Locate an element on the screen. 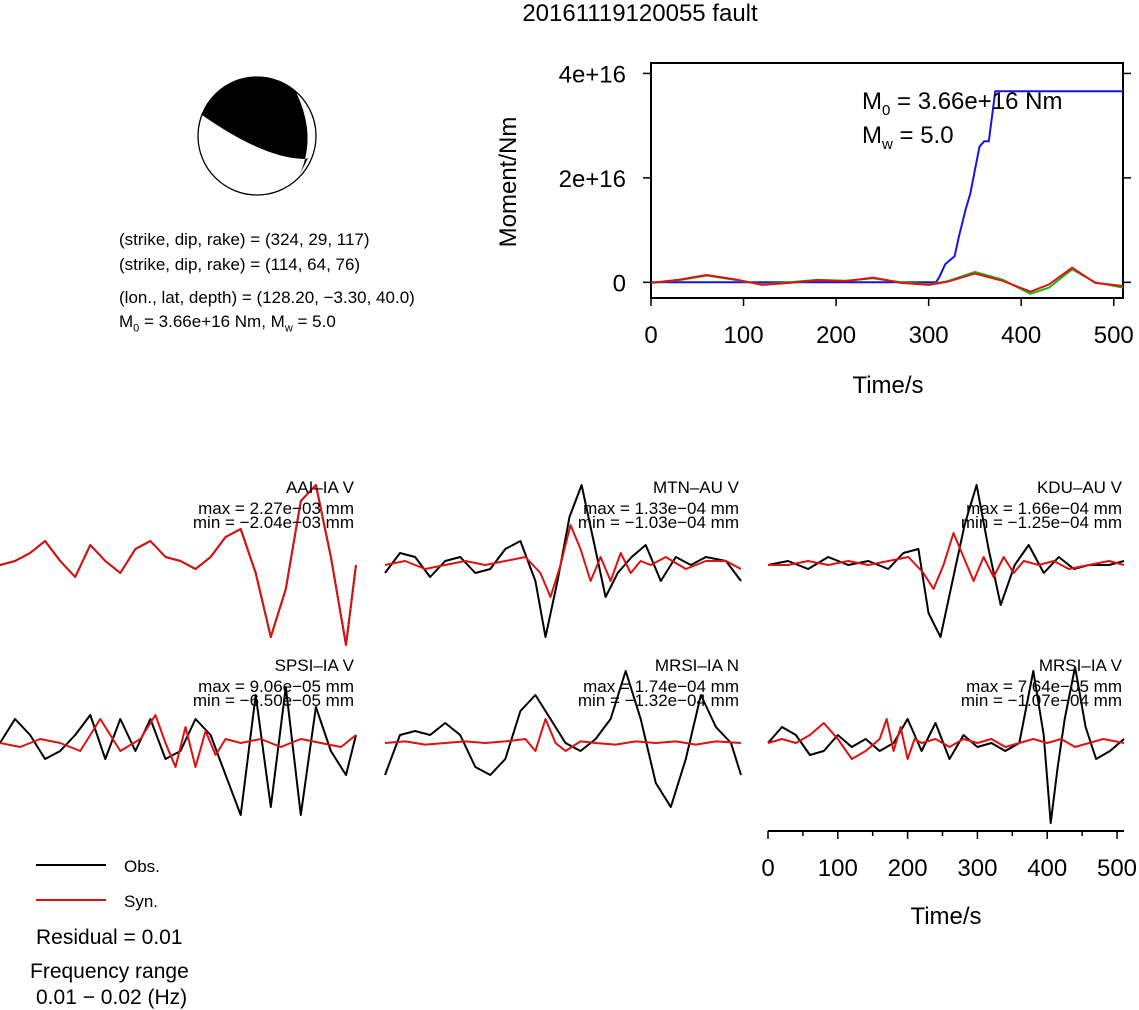 The height and width of the screenshot is (1010, 1139). waveform-max-label: max = 2.27e−03 mm is located at coordinates (276, 508).